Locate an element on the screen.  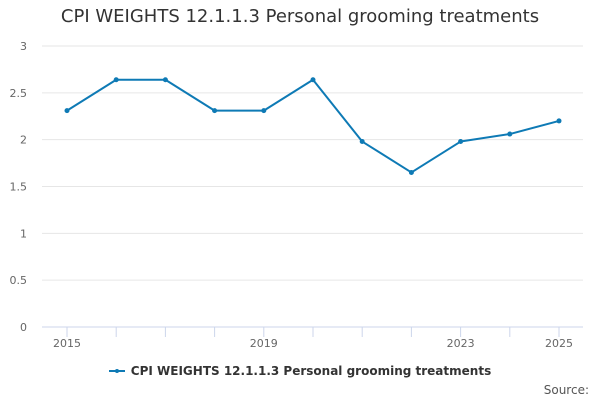
y-tick-label: 0.5 is located at coordinates (19, 280).